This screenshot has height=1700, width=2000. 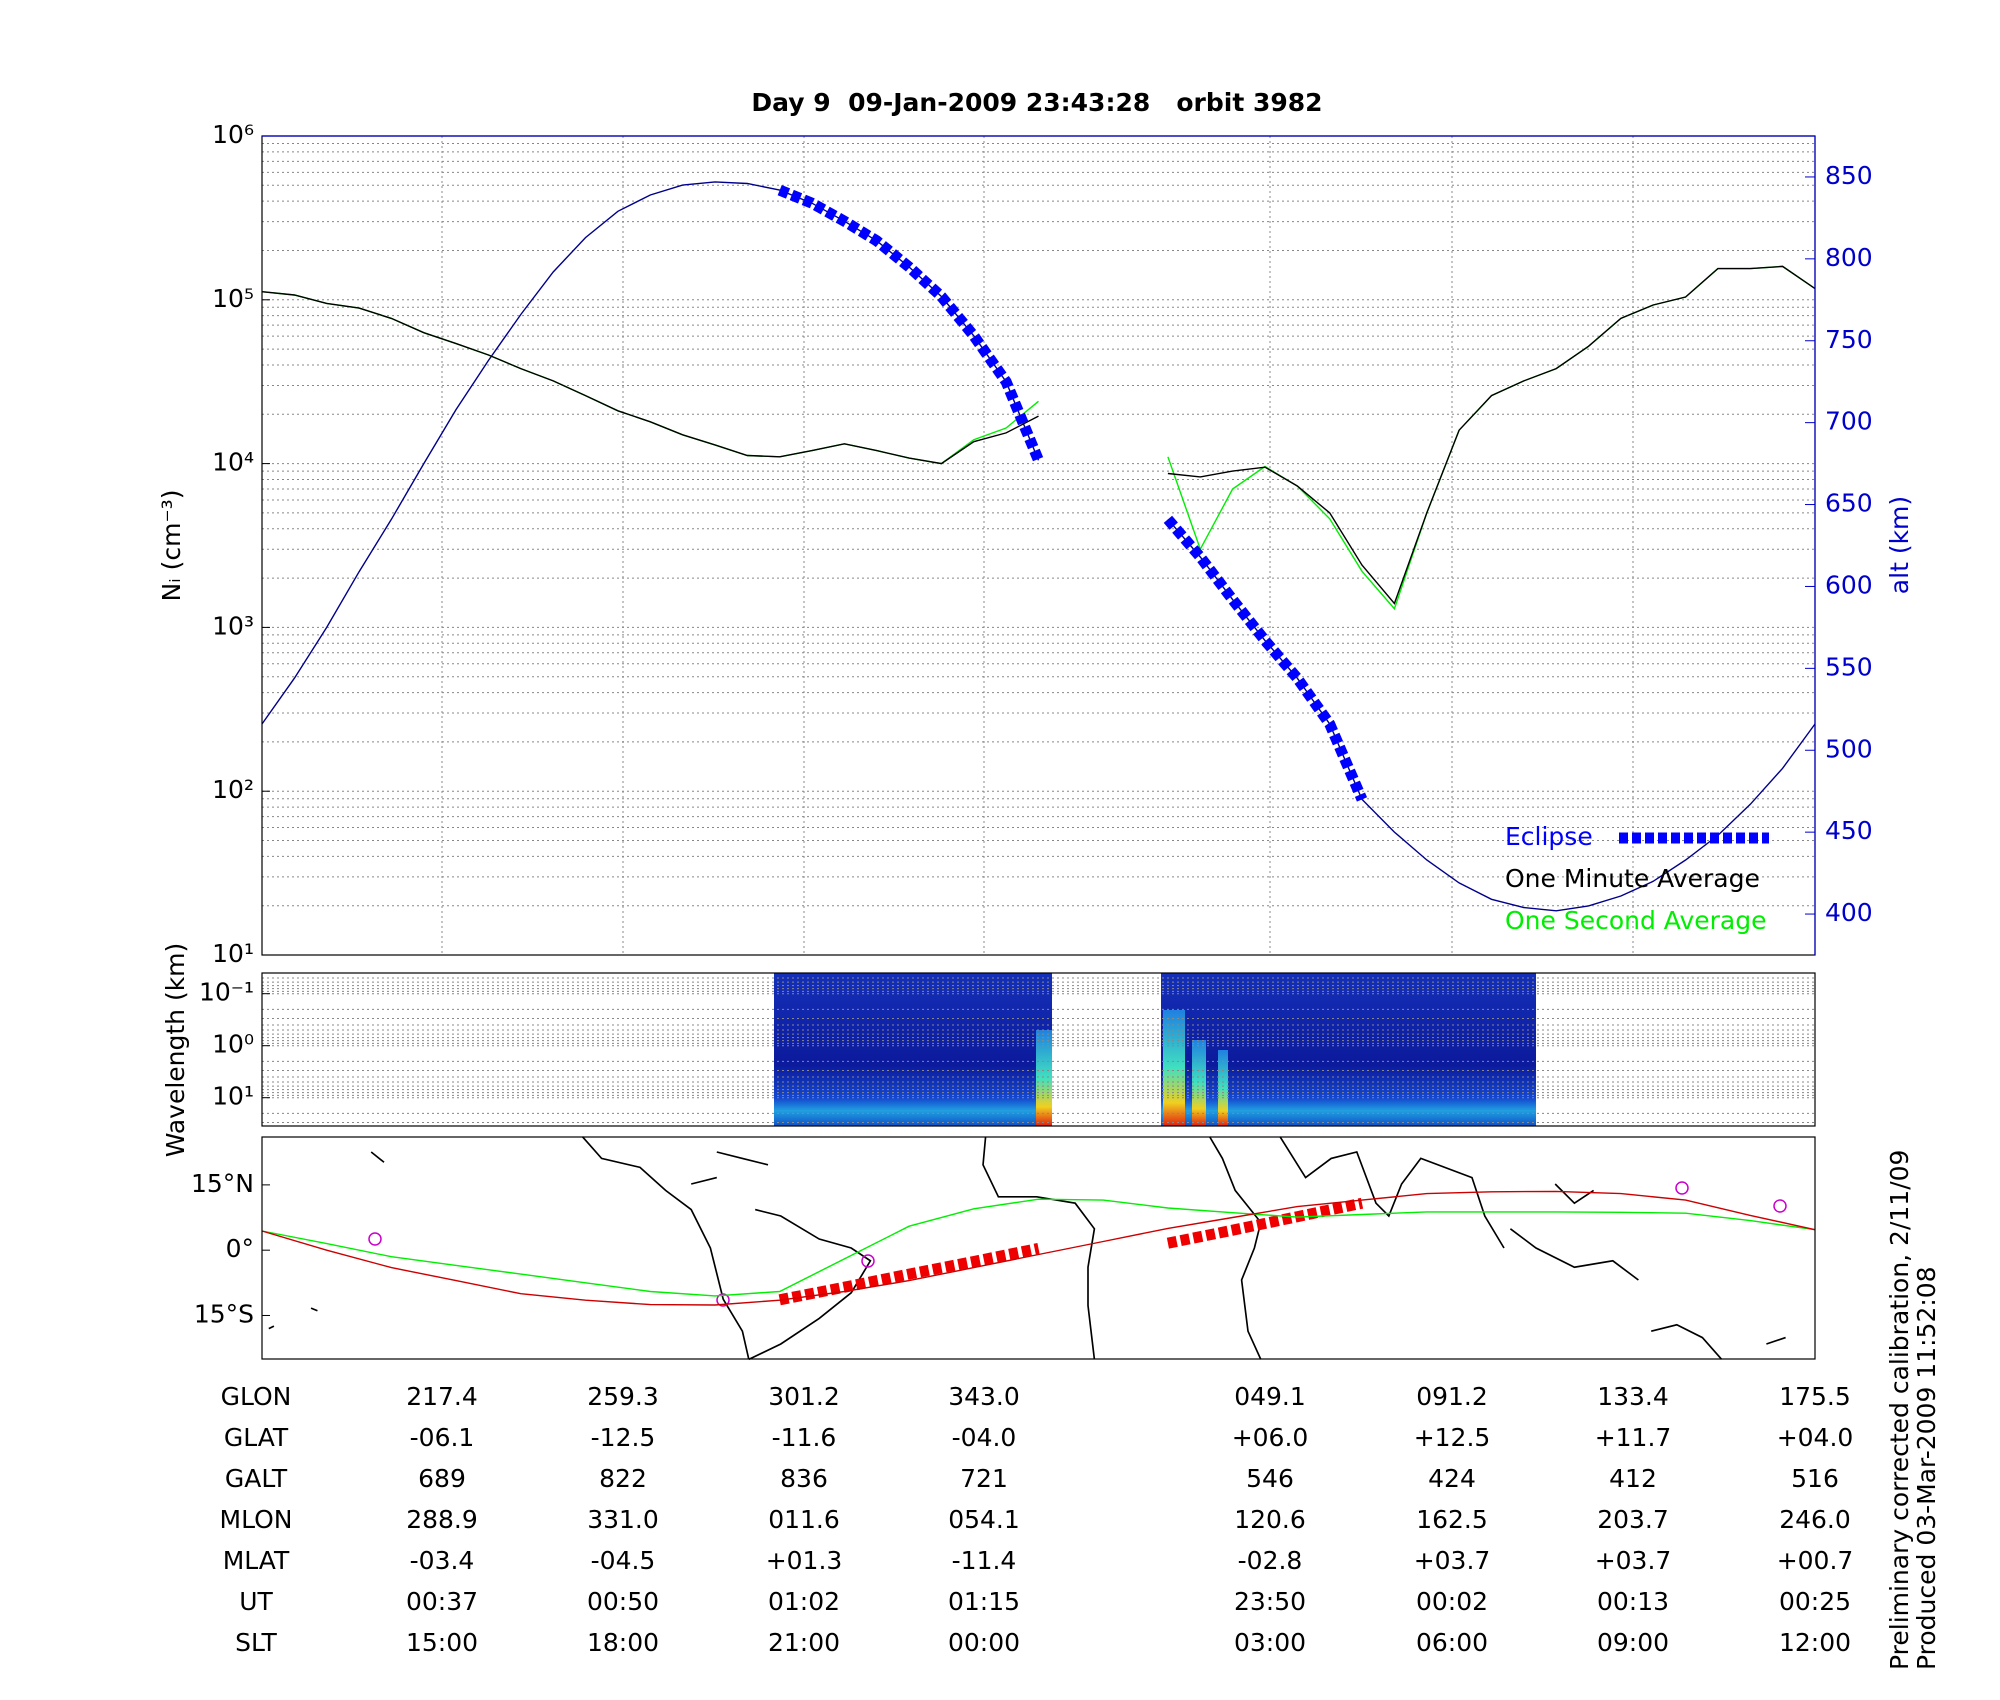 What do you see at coordinates (804, 1396) in the screenshot?
I see `table-cell: 301.2` at bounding box center [804, 1396].